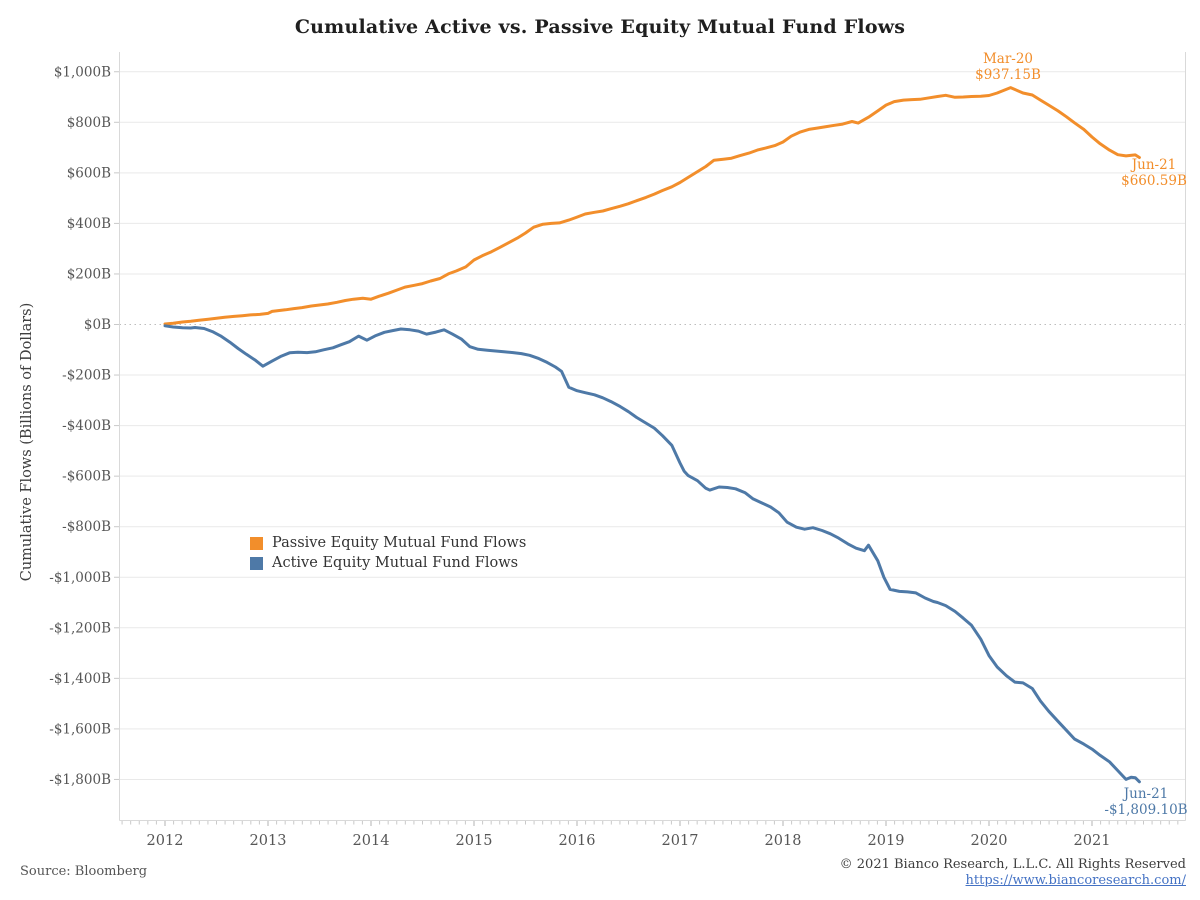 The width and height of the screenshot is (1200, 900). Describe the element at coordinates (86, 376) in the screenshot. I see `svg-text: -$200B` at that location.